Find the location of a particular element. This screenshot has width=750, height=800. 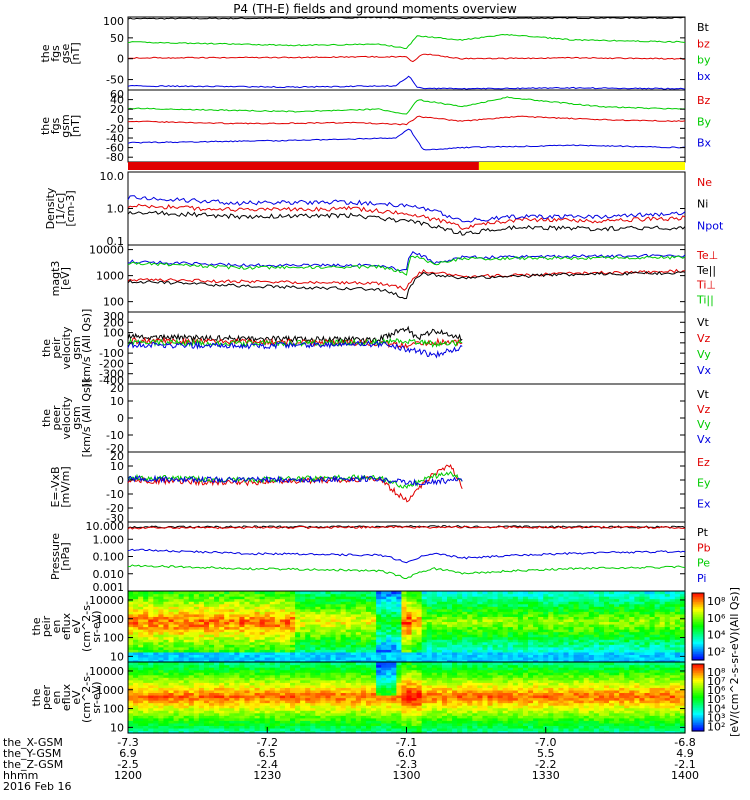

y-tick-label: 1.000 is located at coordinates (109, 539).